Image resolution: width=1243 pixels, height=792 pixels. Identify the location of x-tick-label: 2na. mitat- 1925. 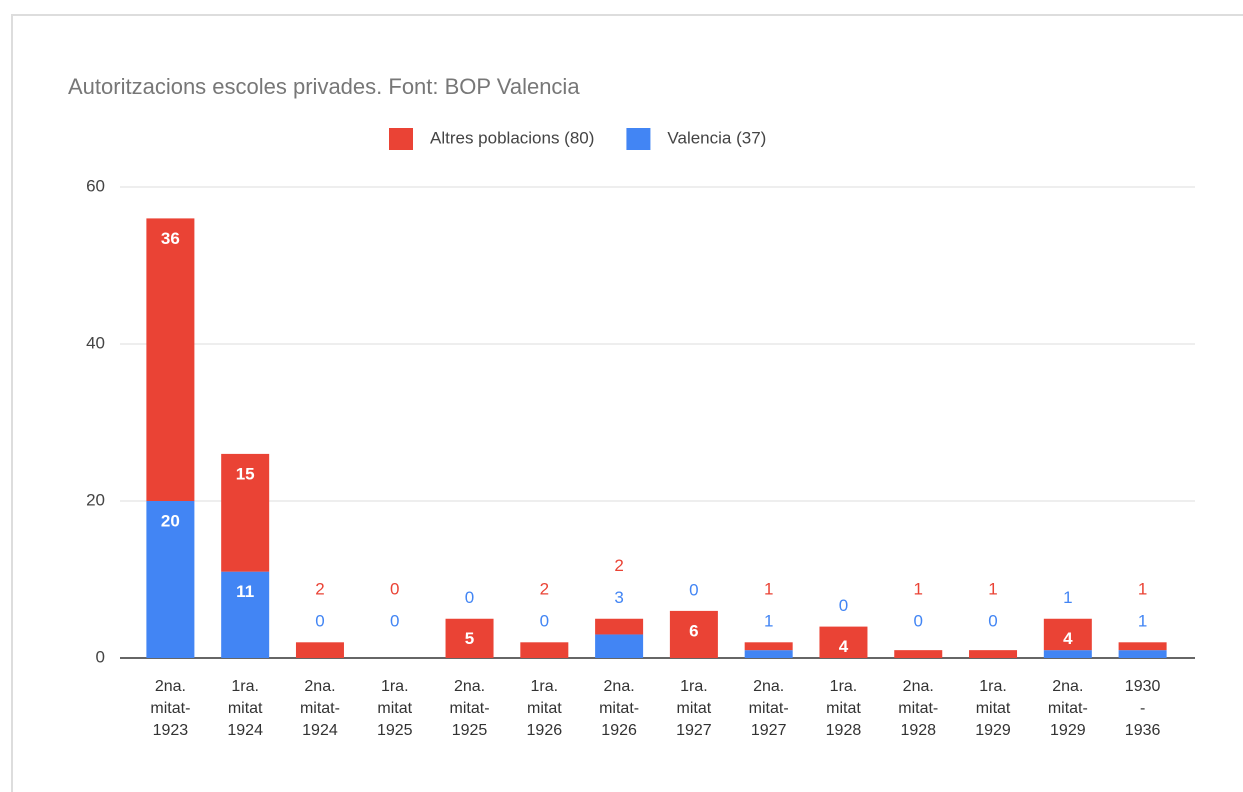
(470, 708).